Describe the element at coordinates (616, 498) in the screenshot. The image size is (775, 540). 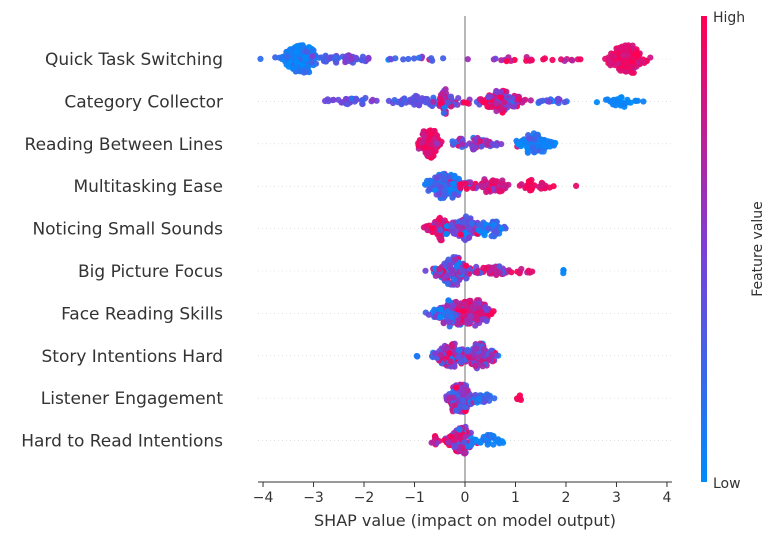
I see `x-tick-label: 3` at that location.